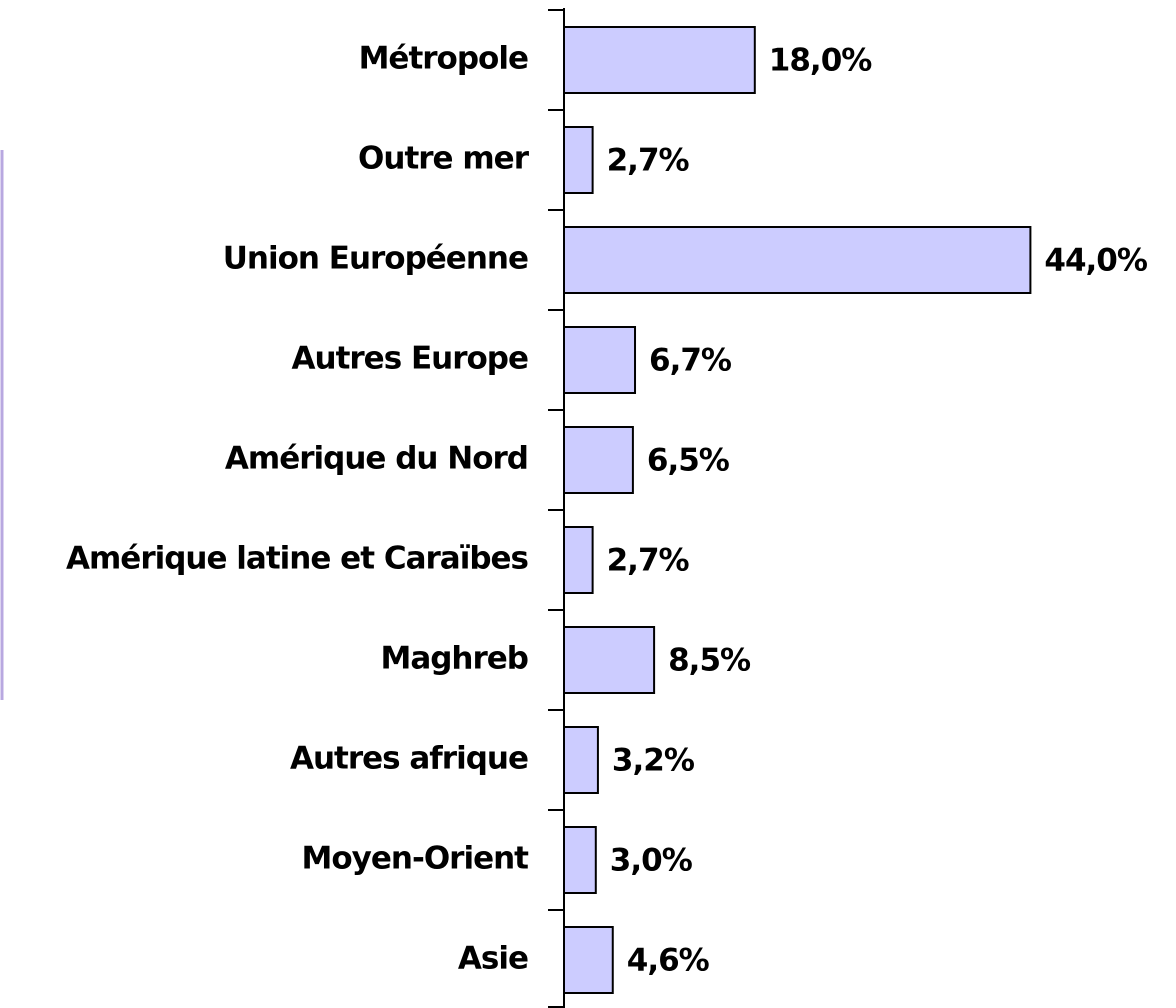 The height and width of the screenshot is (1008, 1176). Describe the element at coordinates (1095, 261) in the screenshot. I see `value-label: 44,0%` at that location.